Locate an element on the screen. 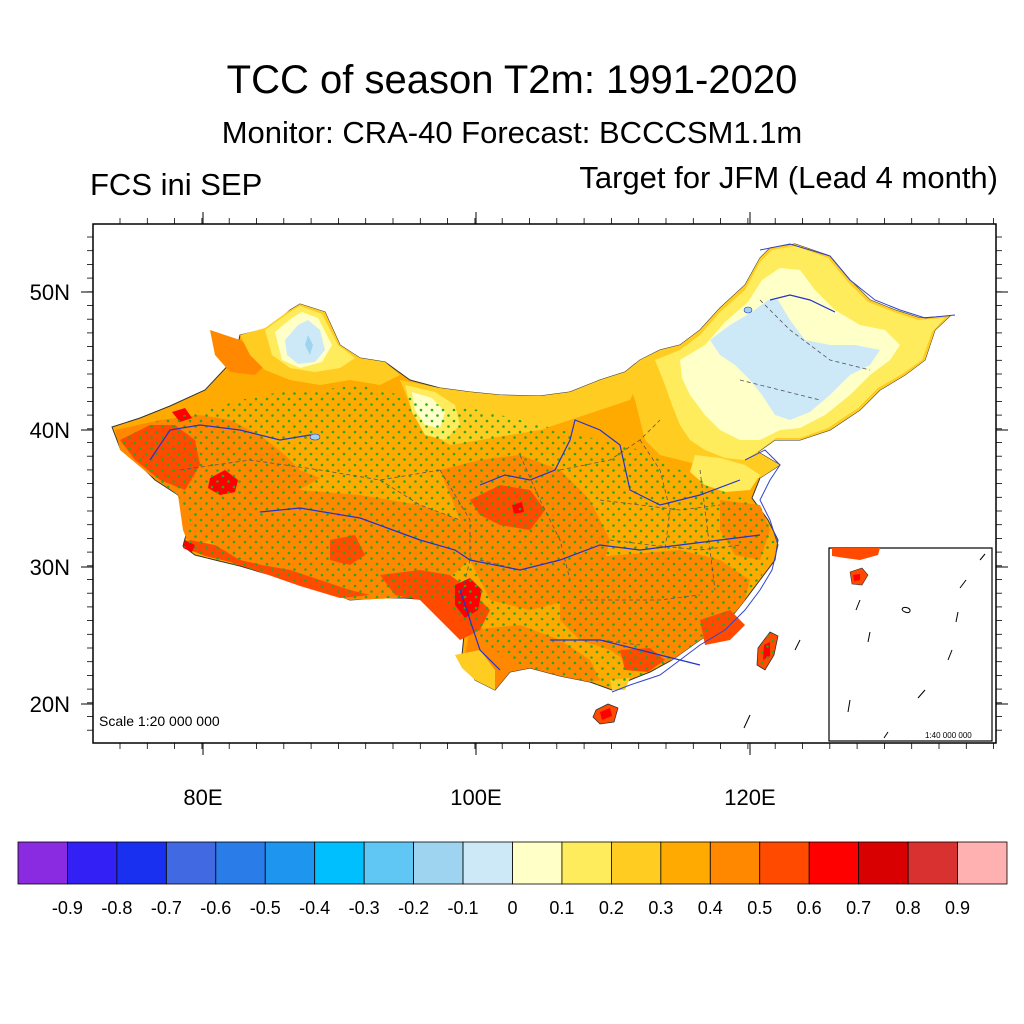  coastline is located at coordinates (696, 571).